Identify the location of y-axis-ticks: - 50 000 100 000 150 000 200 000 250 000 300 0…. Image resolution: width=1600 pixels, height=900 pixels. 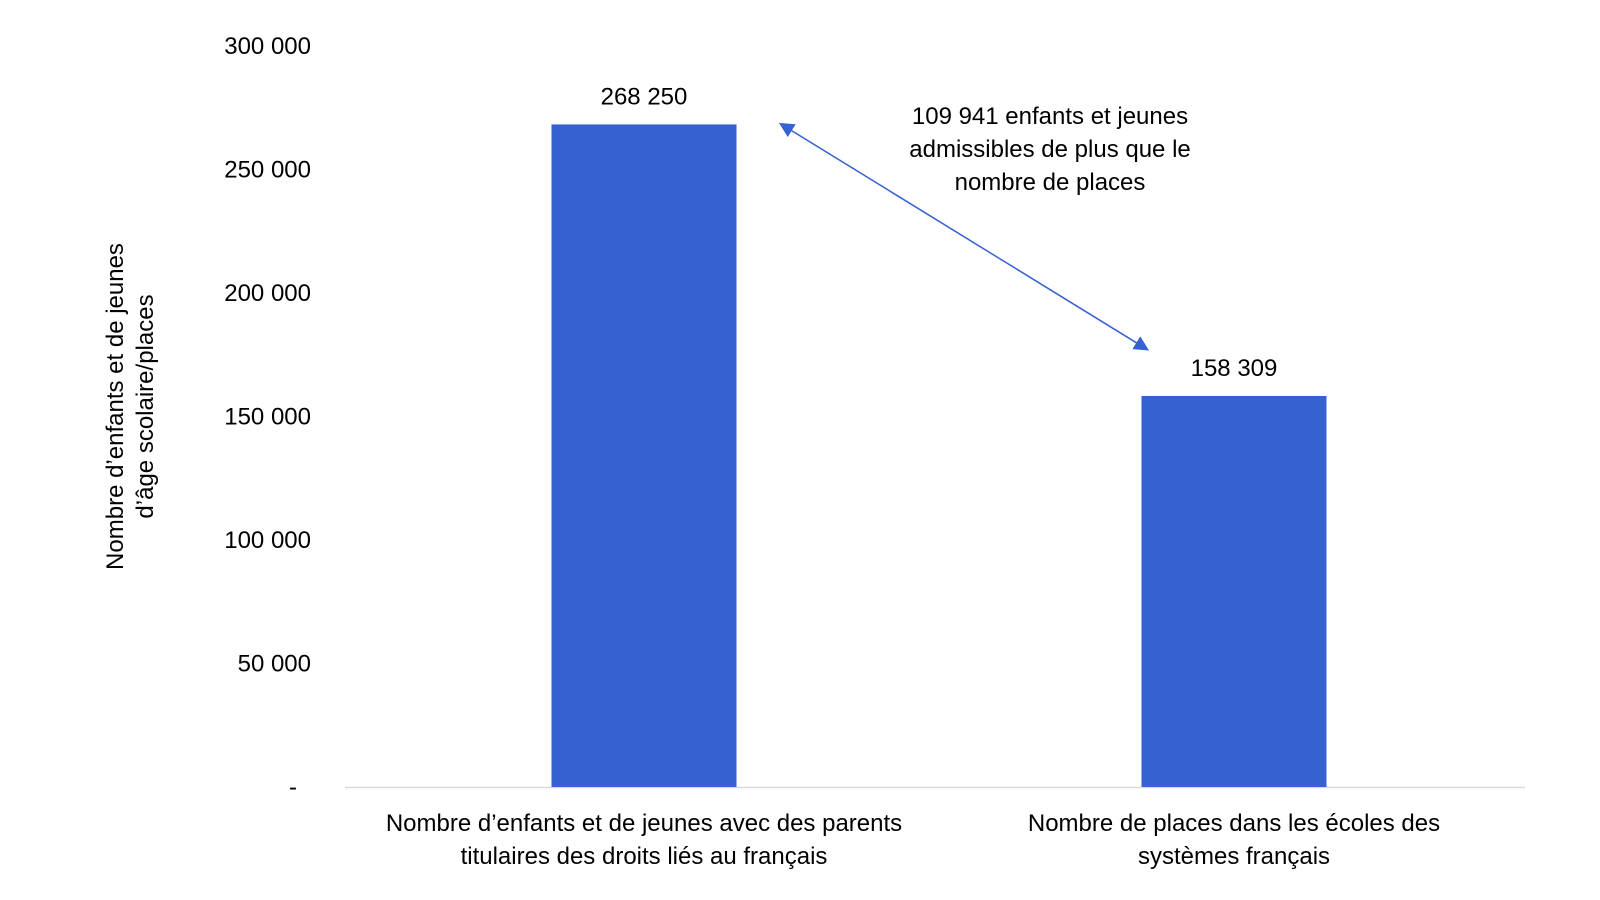
(267, 417).